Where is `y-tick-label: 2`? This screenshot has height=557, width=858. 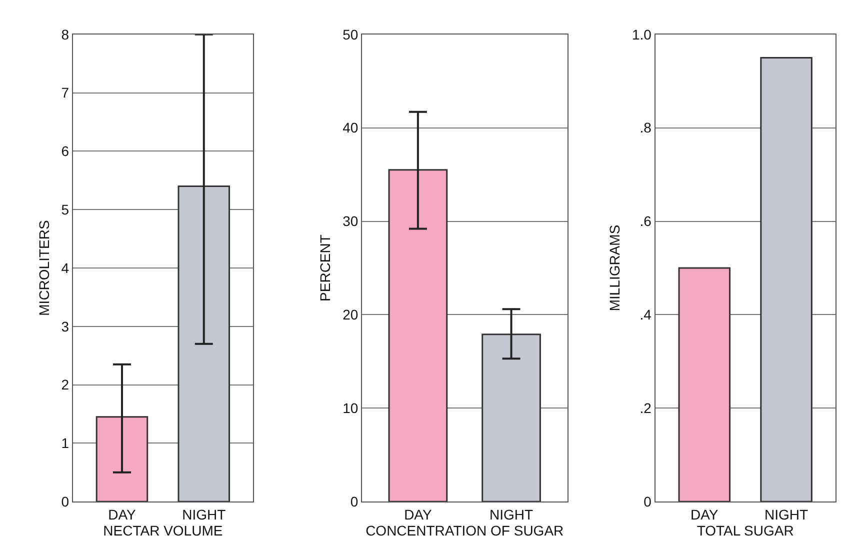
y-tick-label: 2 is located at coordinates (65, 384).